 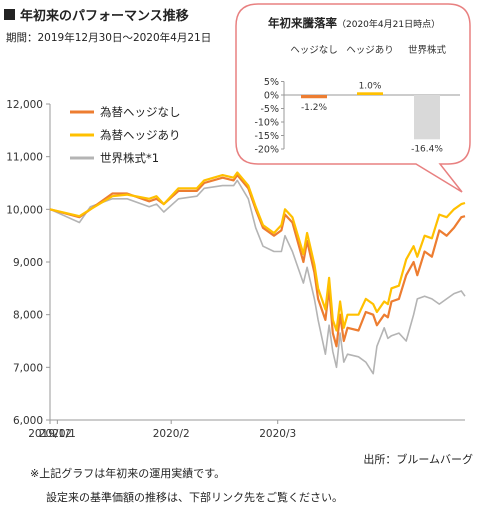 I want to click on legend-label-3: 世界株式*1, so click(x=129, y=158).